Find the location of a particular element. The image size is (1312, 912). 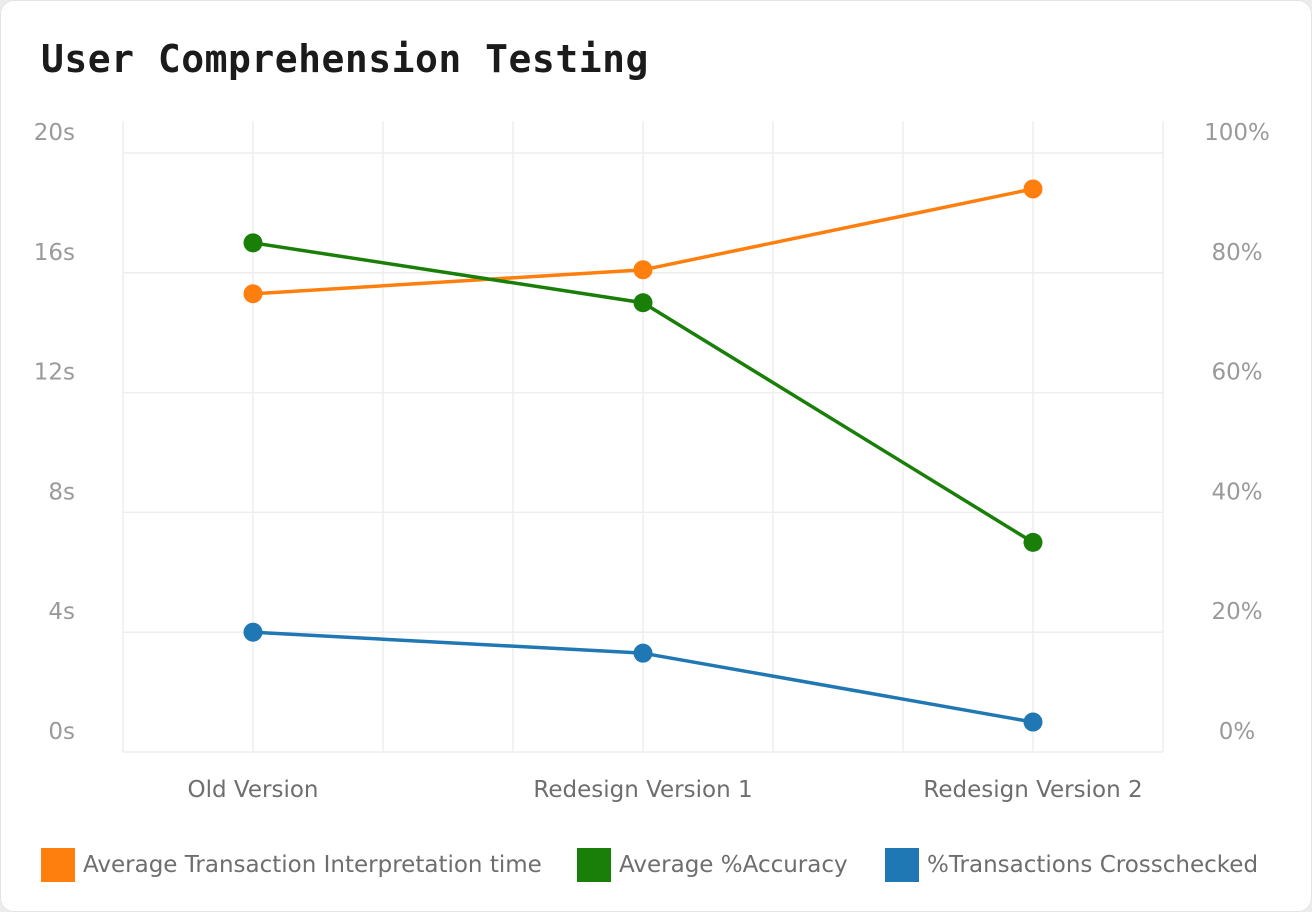

chart-title: User Comprehension Testing is located at coordinates (345, 59).